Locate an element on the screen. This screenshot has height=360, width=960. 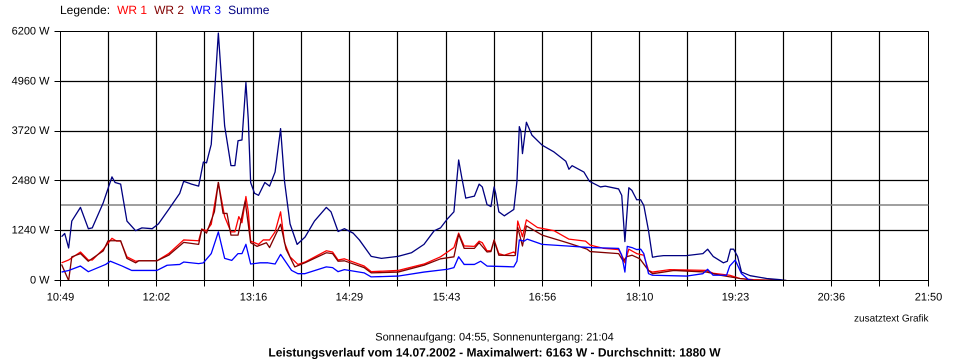
text: Sonnenaufgang: 04:55, Sonnenuntergang: 21:04 is located at coordinates (494, 338).